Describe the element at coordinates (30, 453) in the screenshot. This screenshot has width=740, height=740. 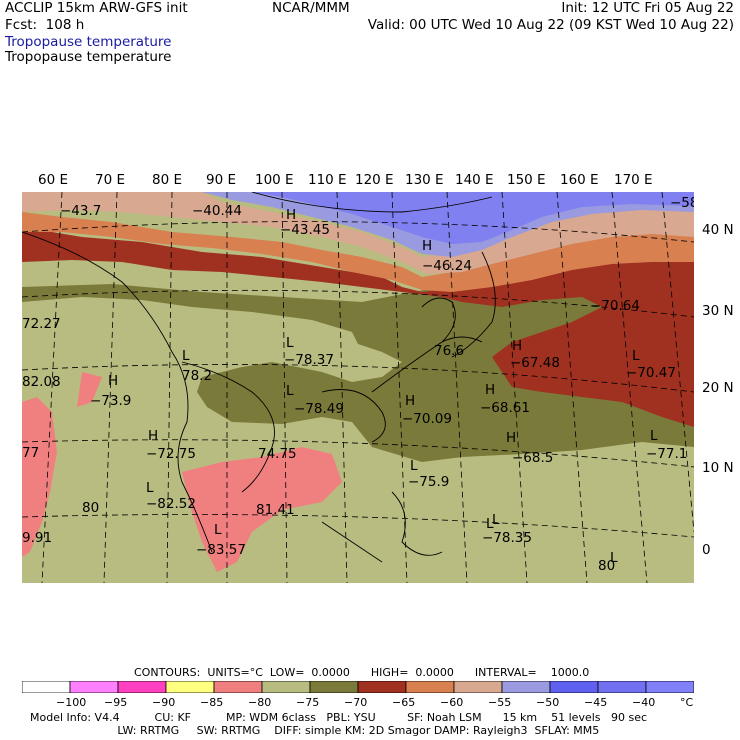
I see `contour-value-label: 77` at that location.